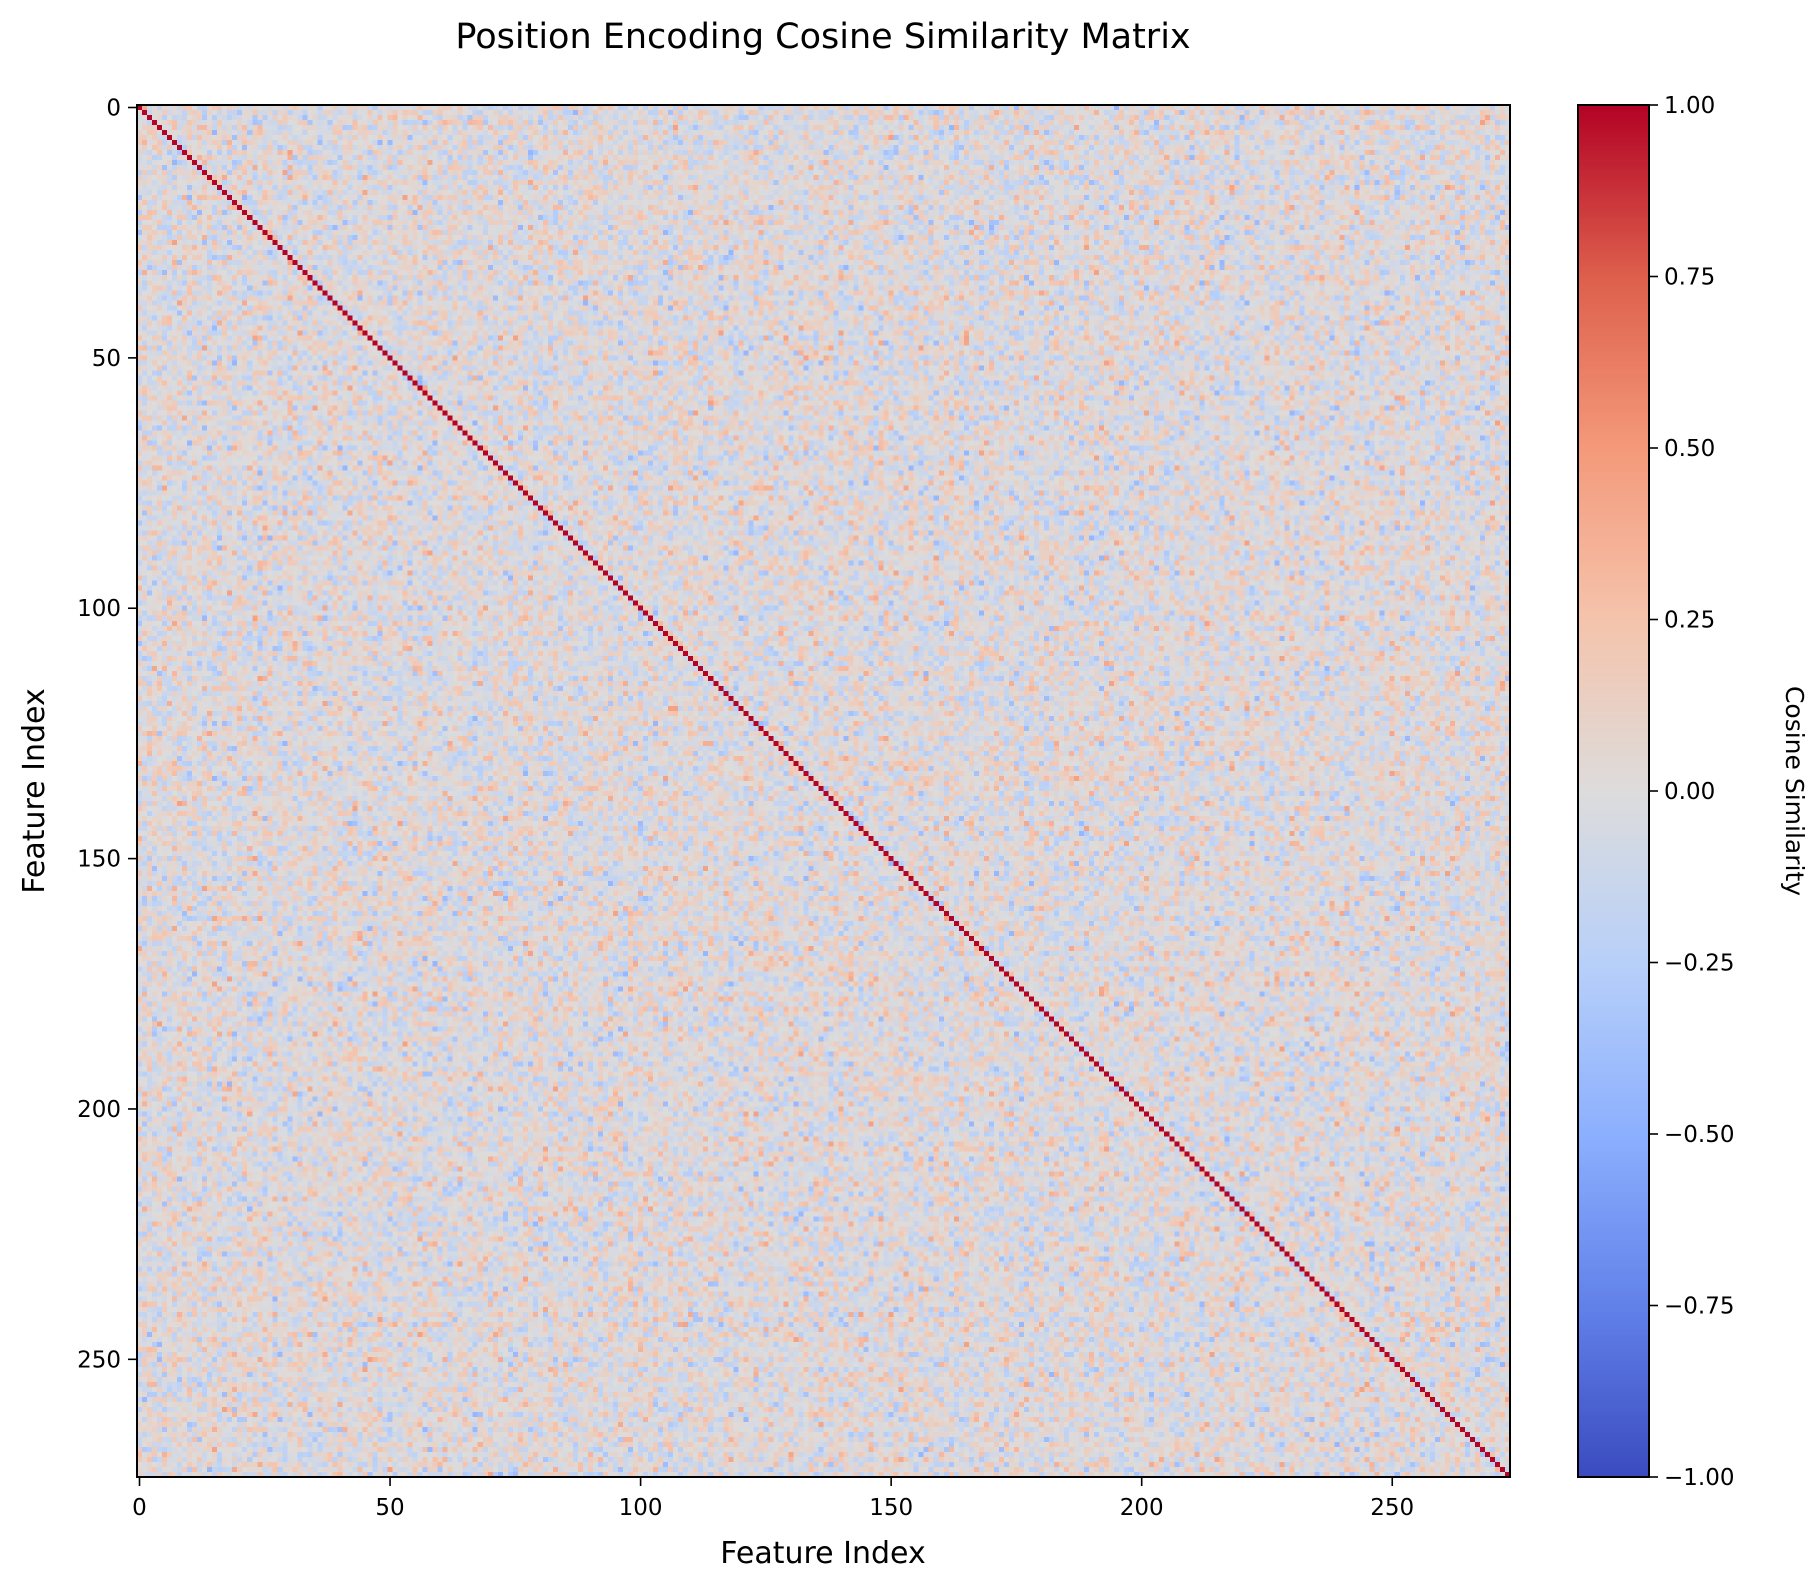  Describe the element at coordinates (1794, 791) in the screenshot. I see `colorbar-label: Cosine Similarity` at that location.